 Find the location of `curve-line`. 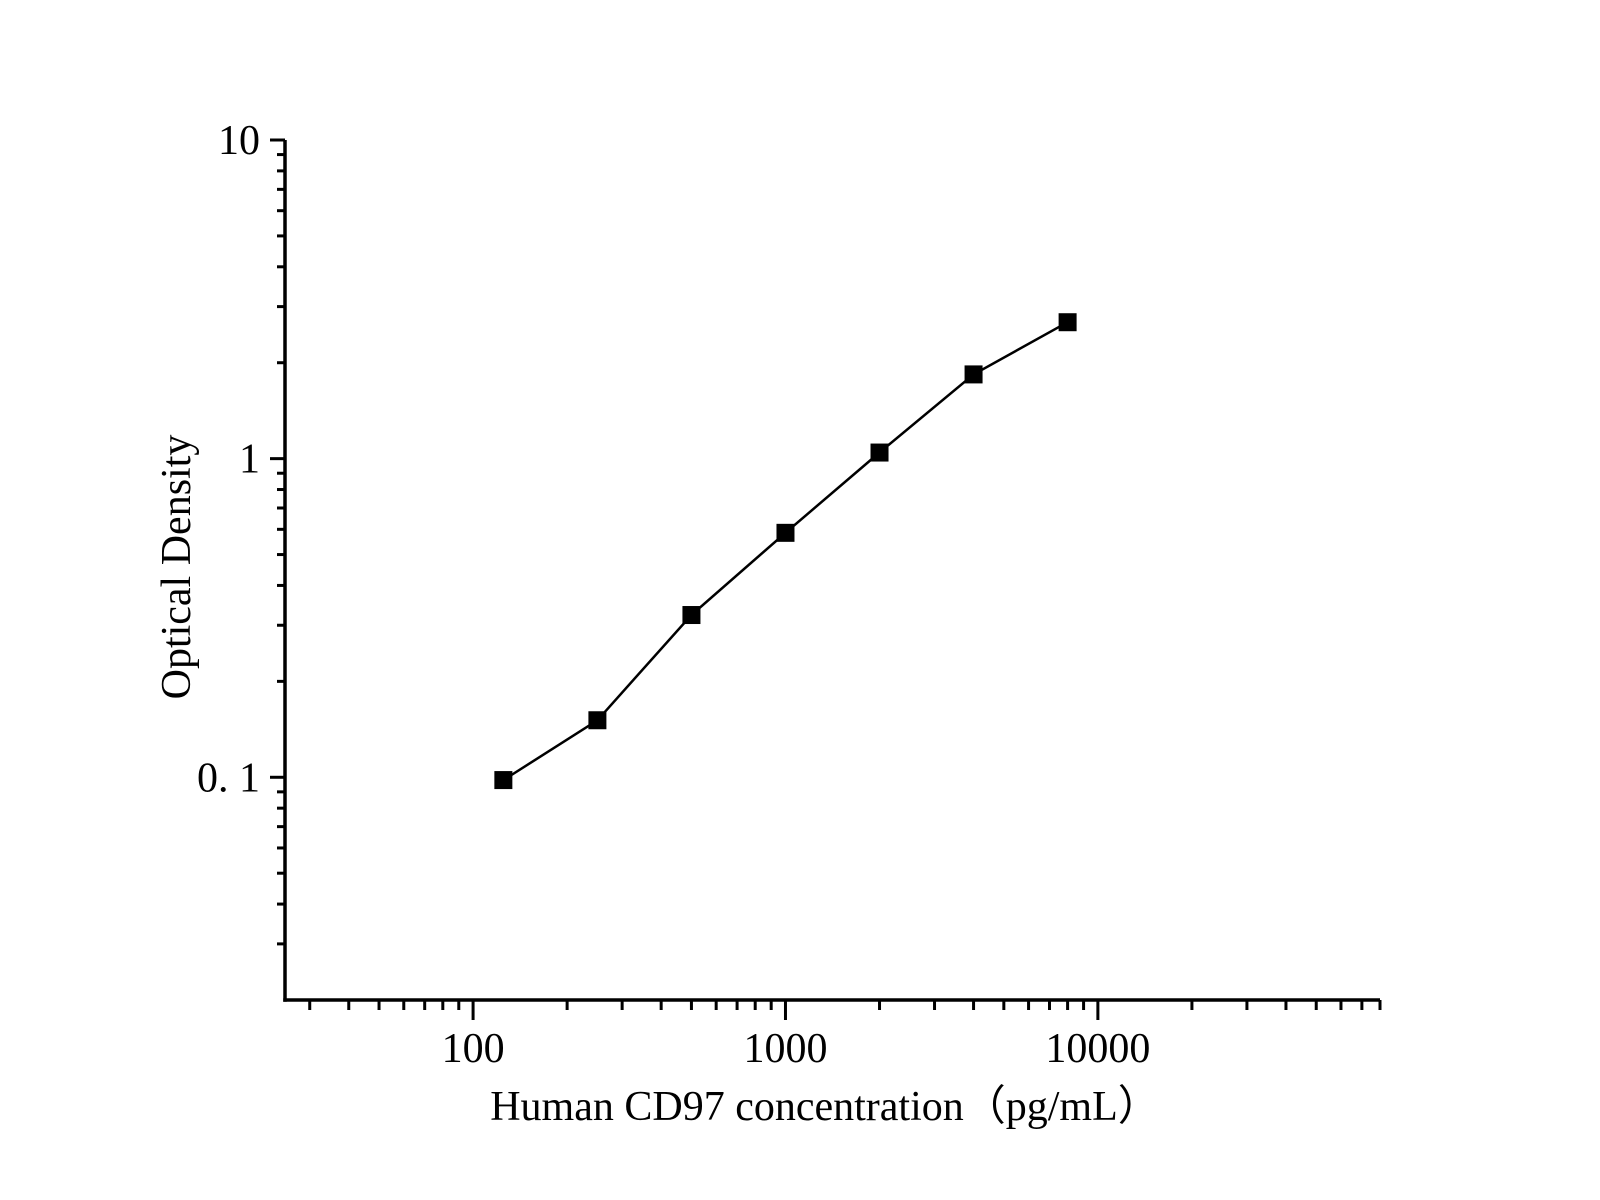

curve-line is located at coordinates (785, 551).